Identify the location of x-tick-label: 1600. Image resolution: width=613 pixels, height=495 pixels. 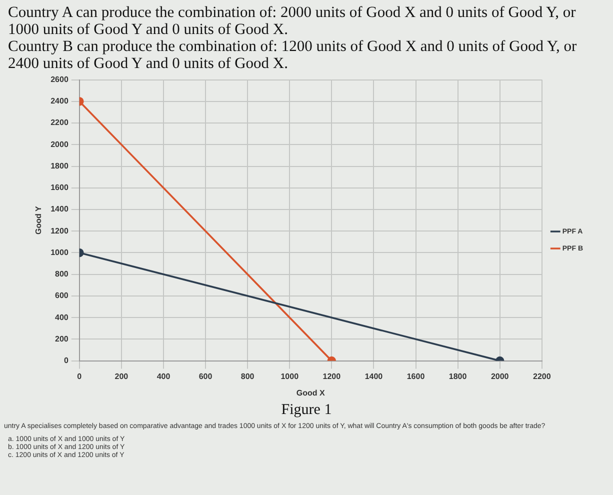
(416, 376).